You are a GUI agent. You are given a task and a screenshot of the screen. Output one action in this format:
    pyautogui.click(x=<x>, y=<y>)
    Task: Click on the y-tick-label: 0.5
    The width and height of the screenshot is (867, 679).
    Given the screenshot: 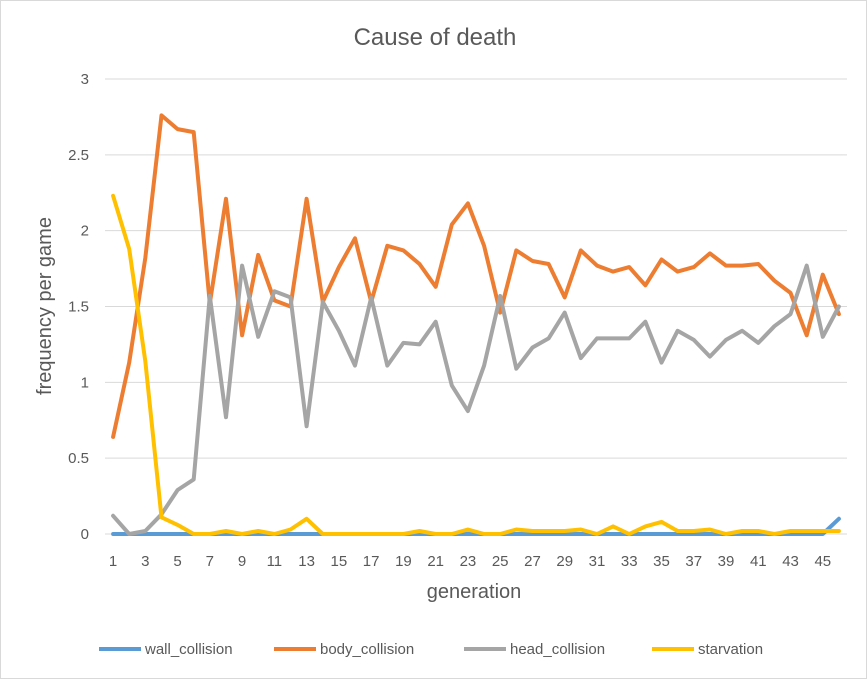 What is the action you would take?
    pyautogui.click(x=78, y=458)
    